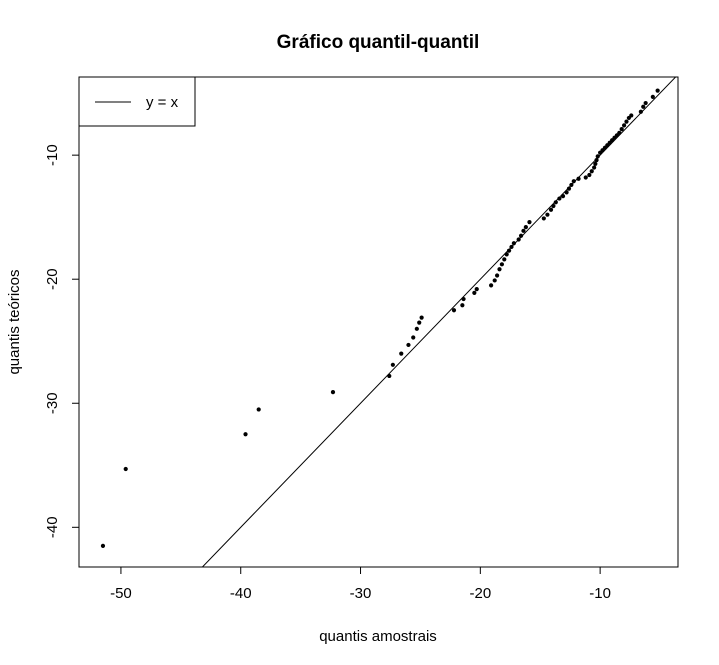 Image resolution: width=719 pixels, height=665 pixels. I want to click on x-axis: -50 -40 -30 -20 -10, so click(360, 584).